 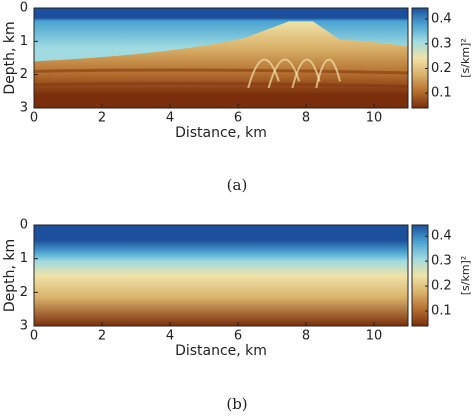 I want to click on caption: (b), so click(x=236, y=404).